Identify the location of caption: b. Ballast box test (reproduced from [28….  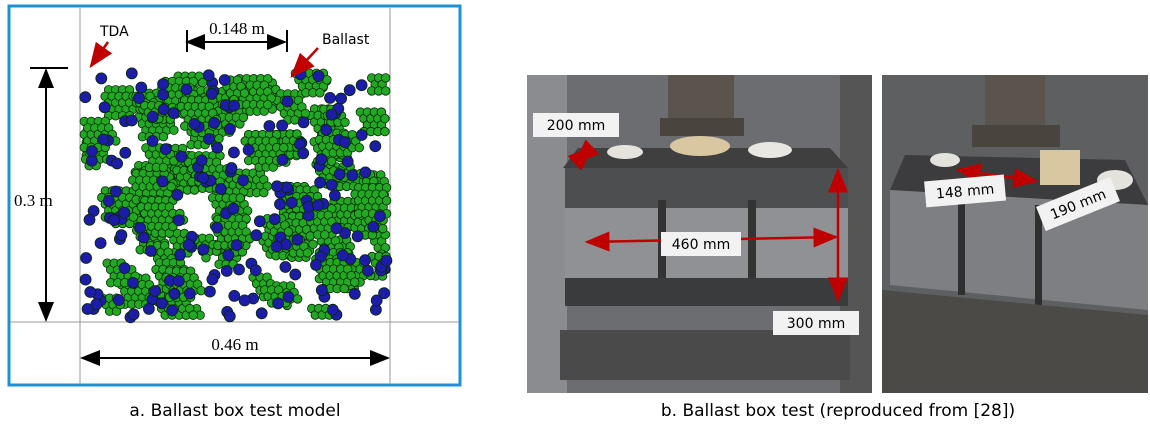
(838, 411).